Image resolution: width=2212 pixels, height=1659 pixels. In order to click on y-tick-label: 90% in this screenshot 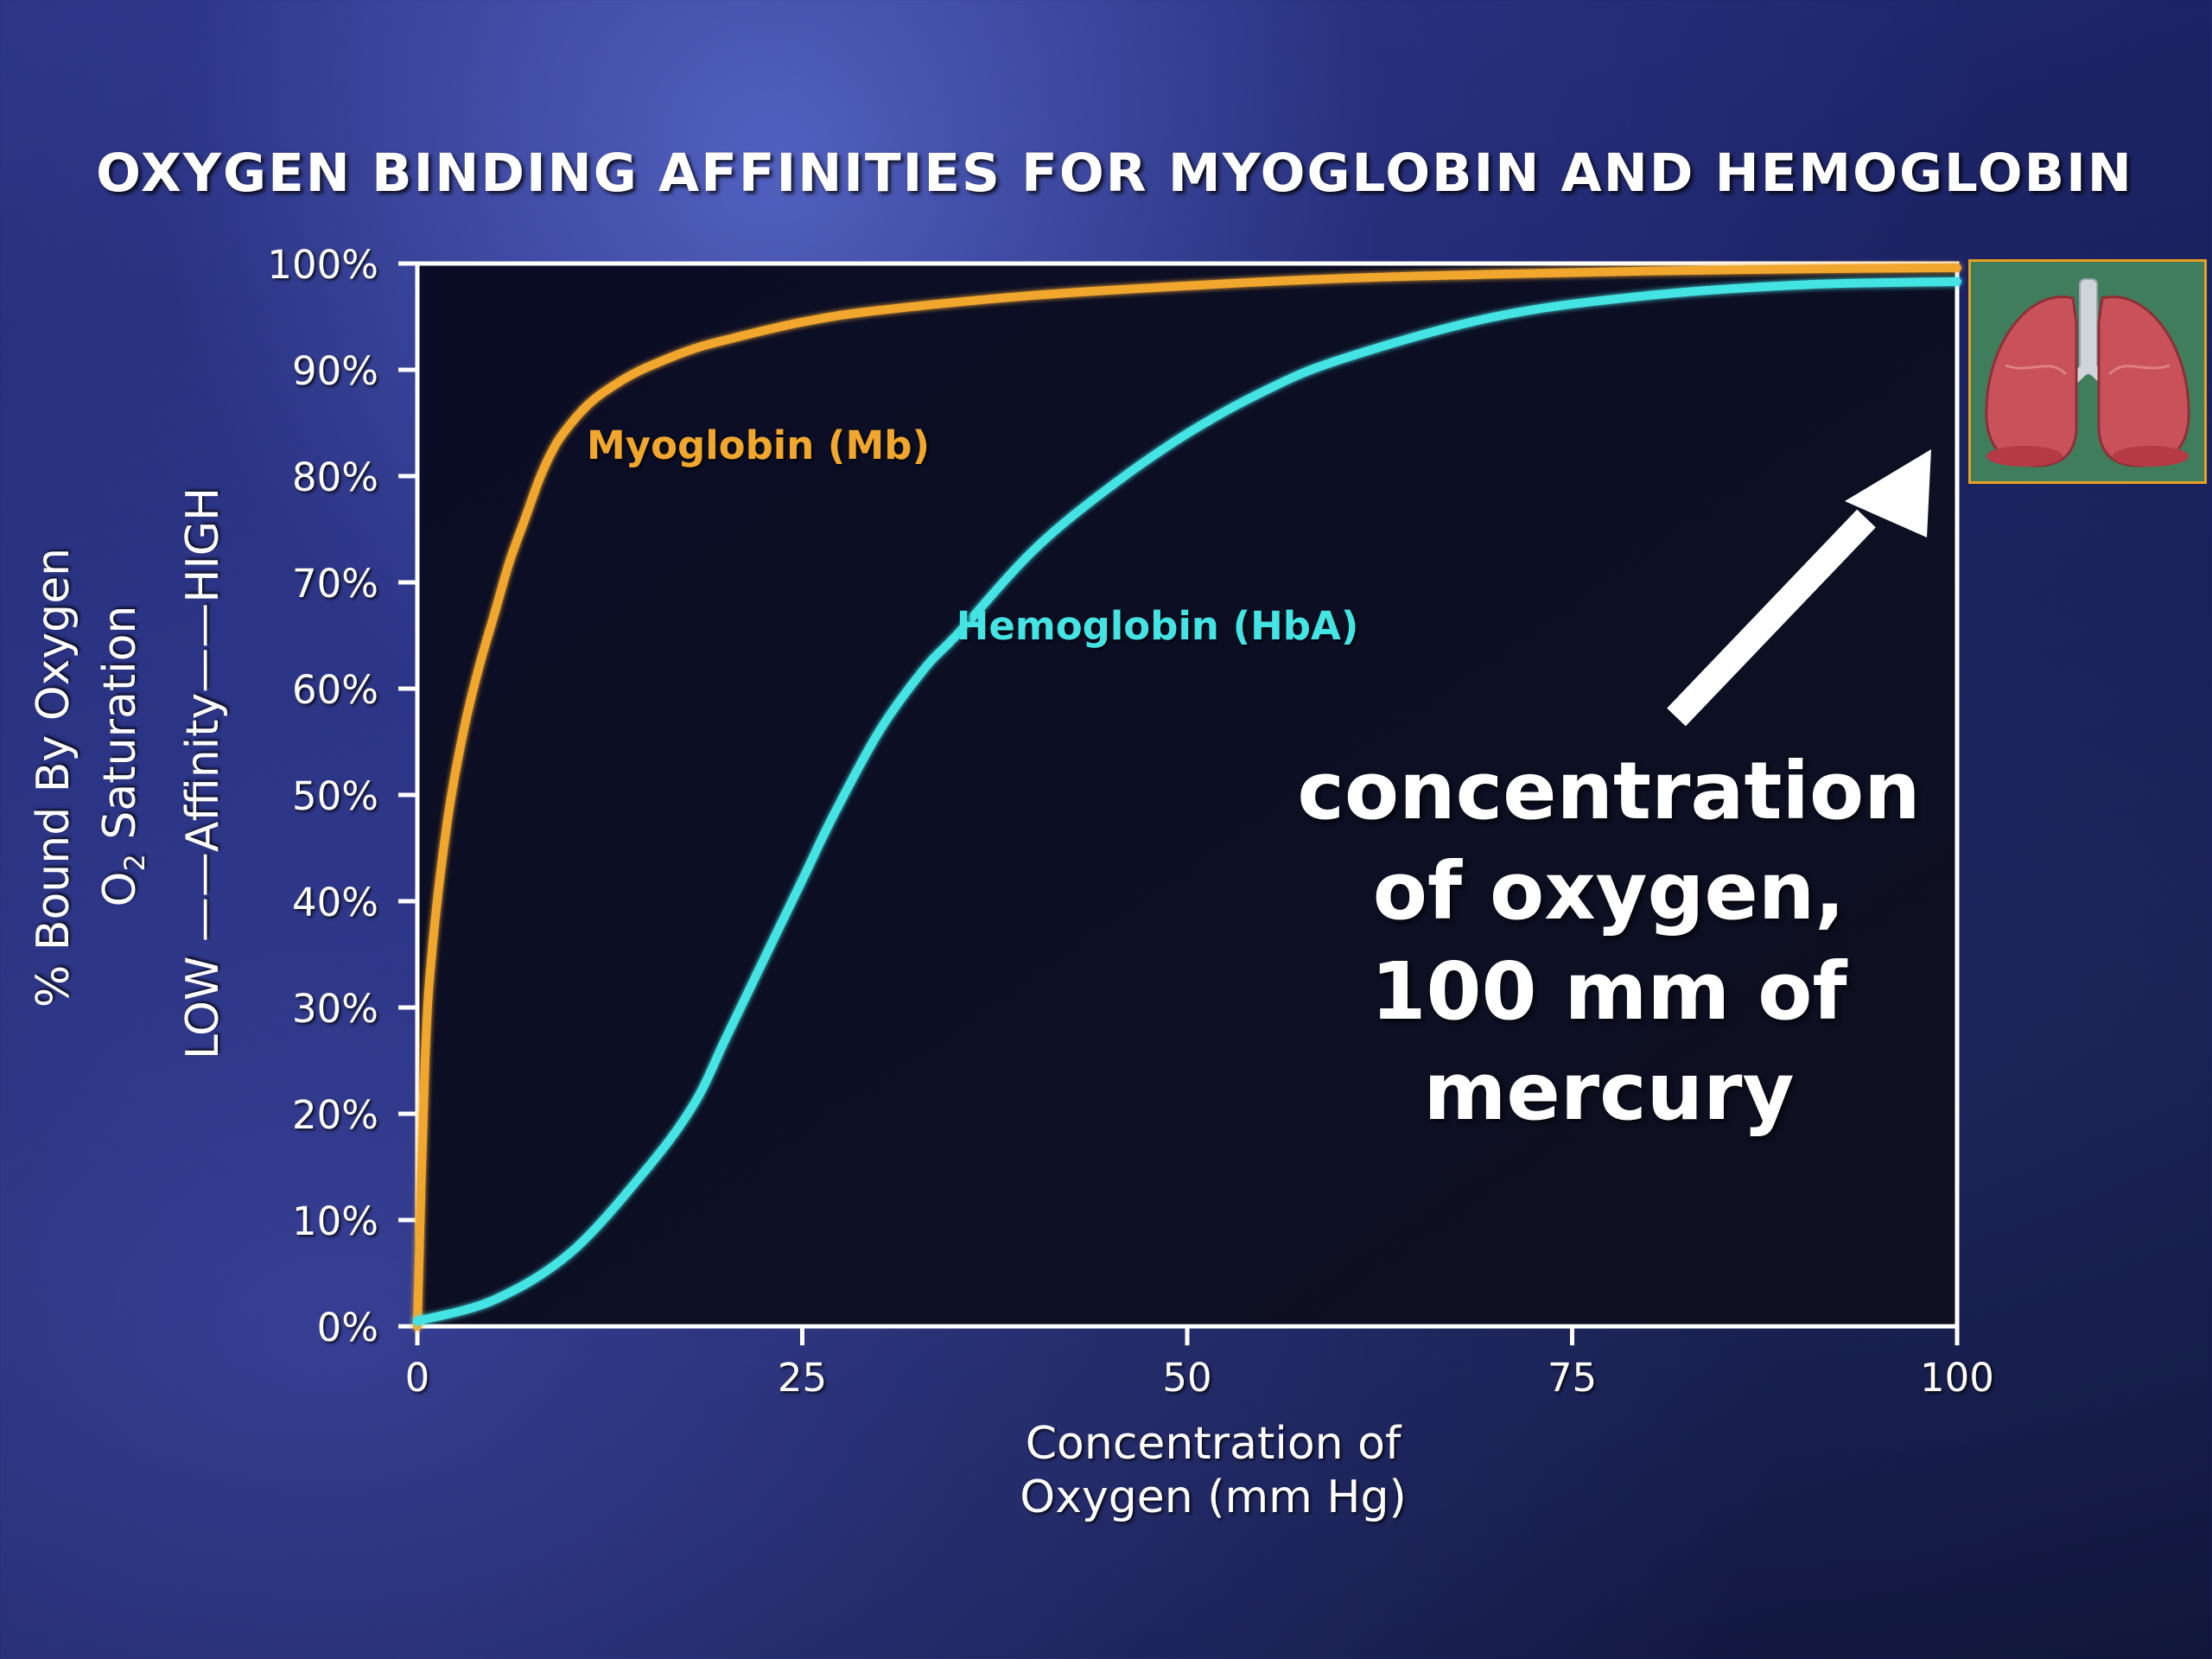, I will do `click(335, 371)`.